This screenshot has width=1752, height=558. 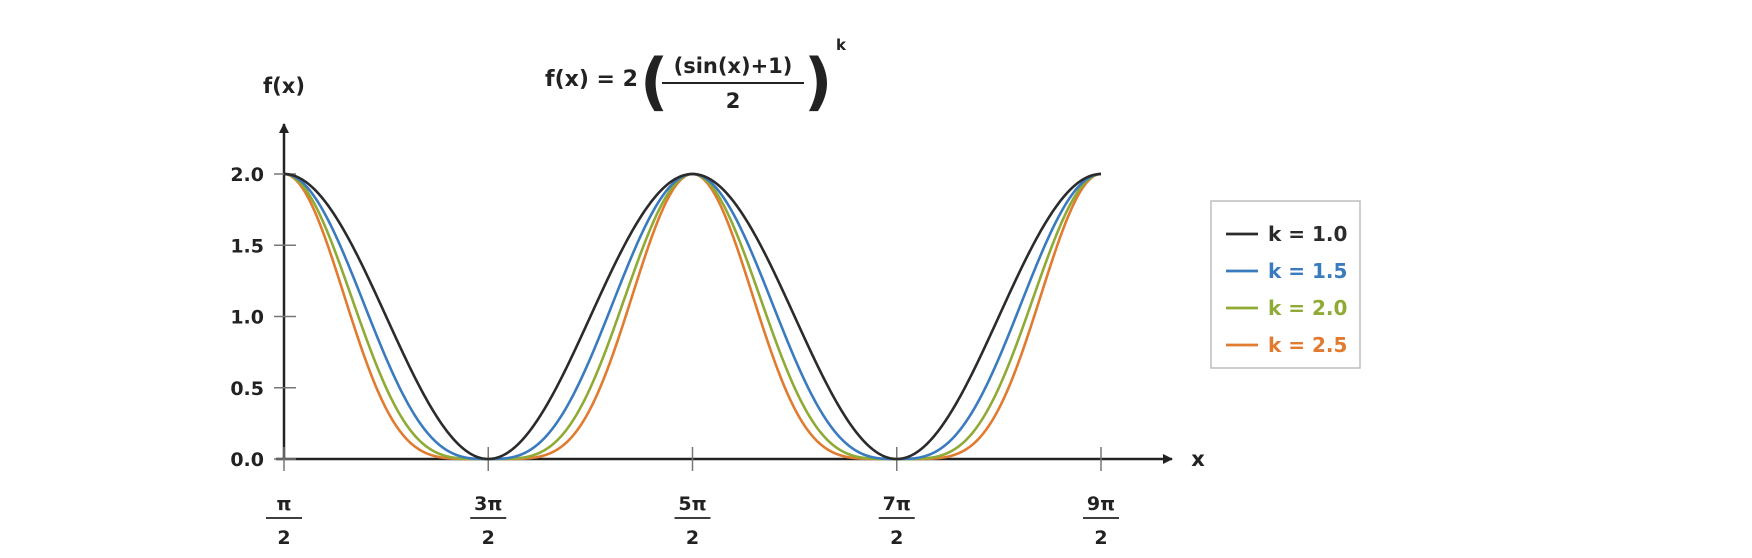 What do you see at coordinates (818, 81) in the screenshot?
I see `title-close-paren: )` at bounding box center [818, 81].